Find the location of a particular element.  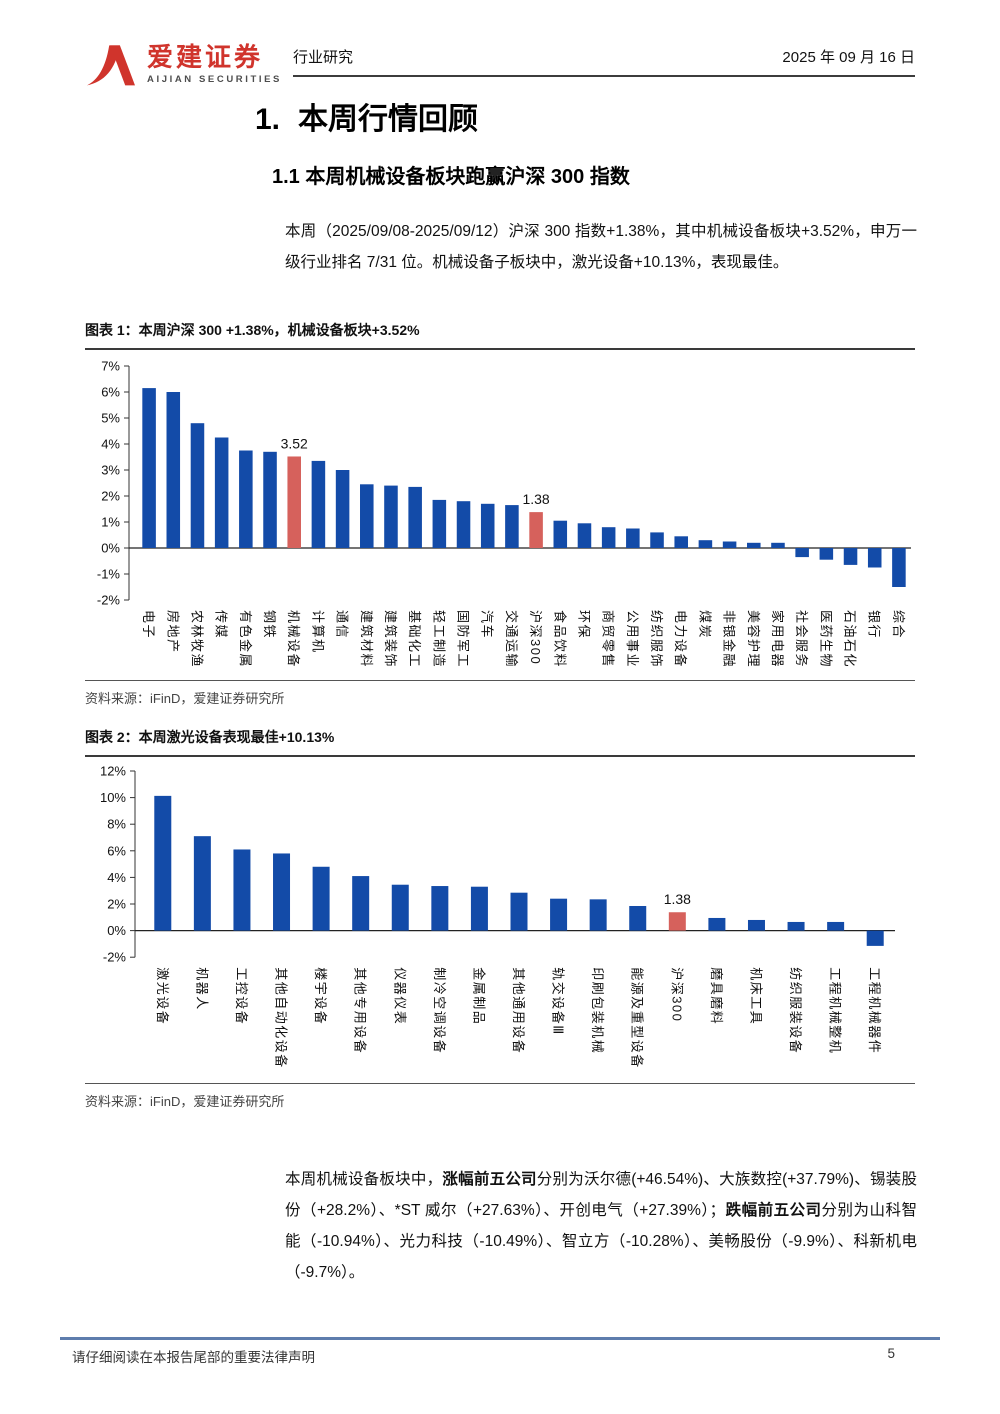

svg-text: 有色金属 is located at coordinates (245, 639).